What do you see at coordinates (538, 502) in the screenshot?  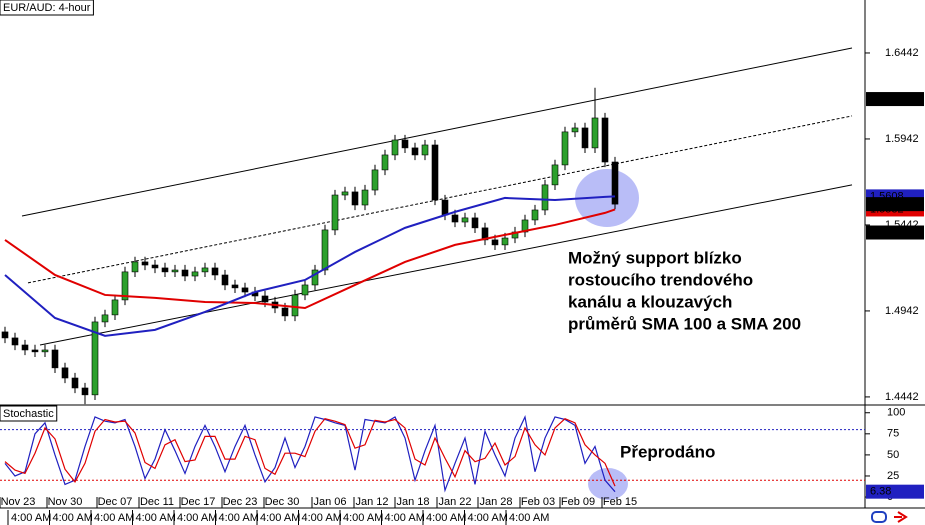 I see `x-tick-label: Feb 03` at bounding box center [538, 502].